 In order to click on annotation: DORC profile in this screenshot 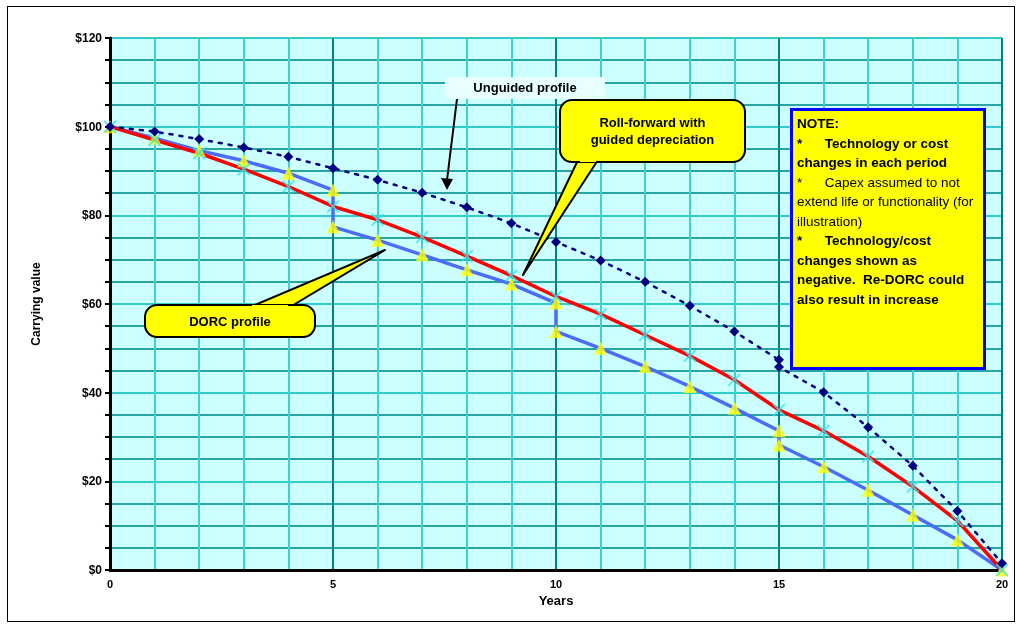, I will do `click(230, 321)`.